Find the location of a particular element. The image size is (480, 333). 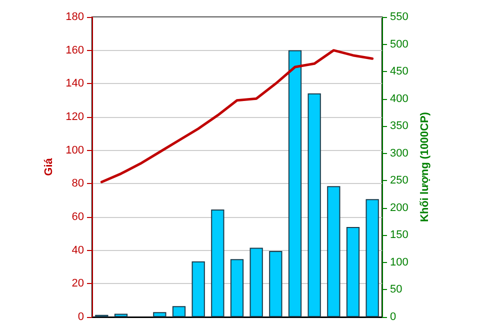

y2-tick-label: 500 is located at coordinates (399, 44).